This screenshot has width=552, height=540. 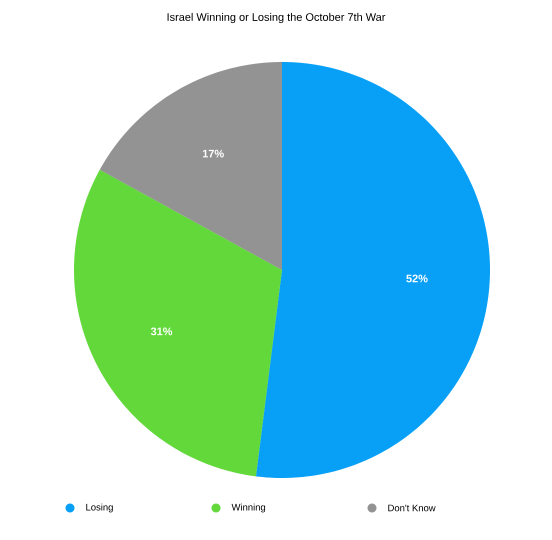 What do you see at coordinates (213, 154) in the screenshot?
I see `data-label: 17%` at bounding box center [213, 154].